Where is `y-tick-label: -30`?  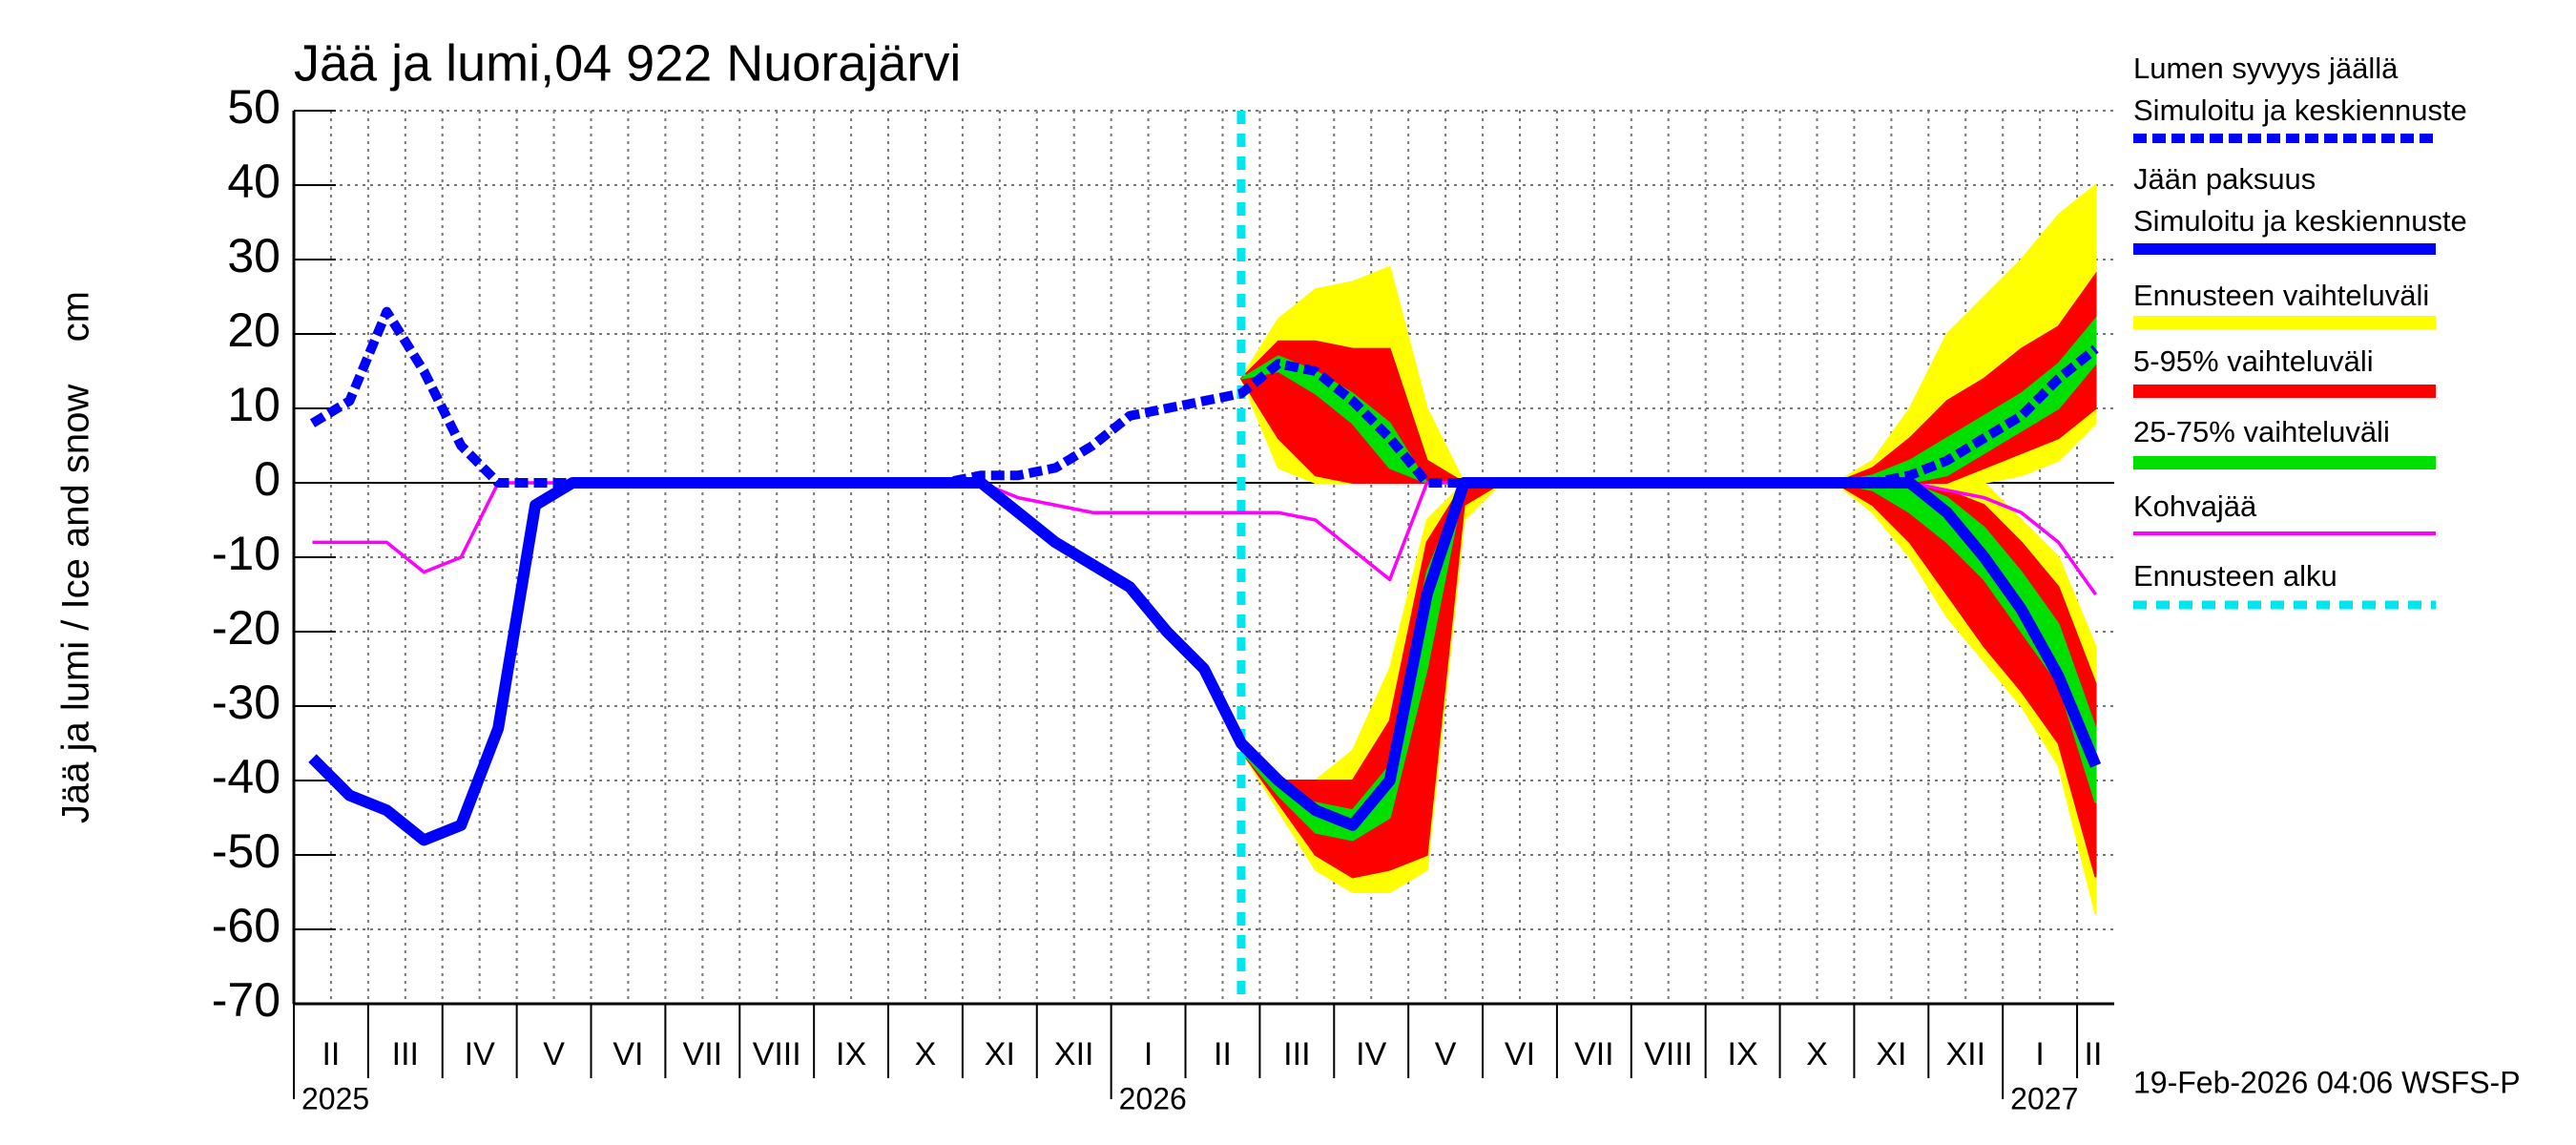
y-tick-label: -30 is located at coordinates (246, 702).